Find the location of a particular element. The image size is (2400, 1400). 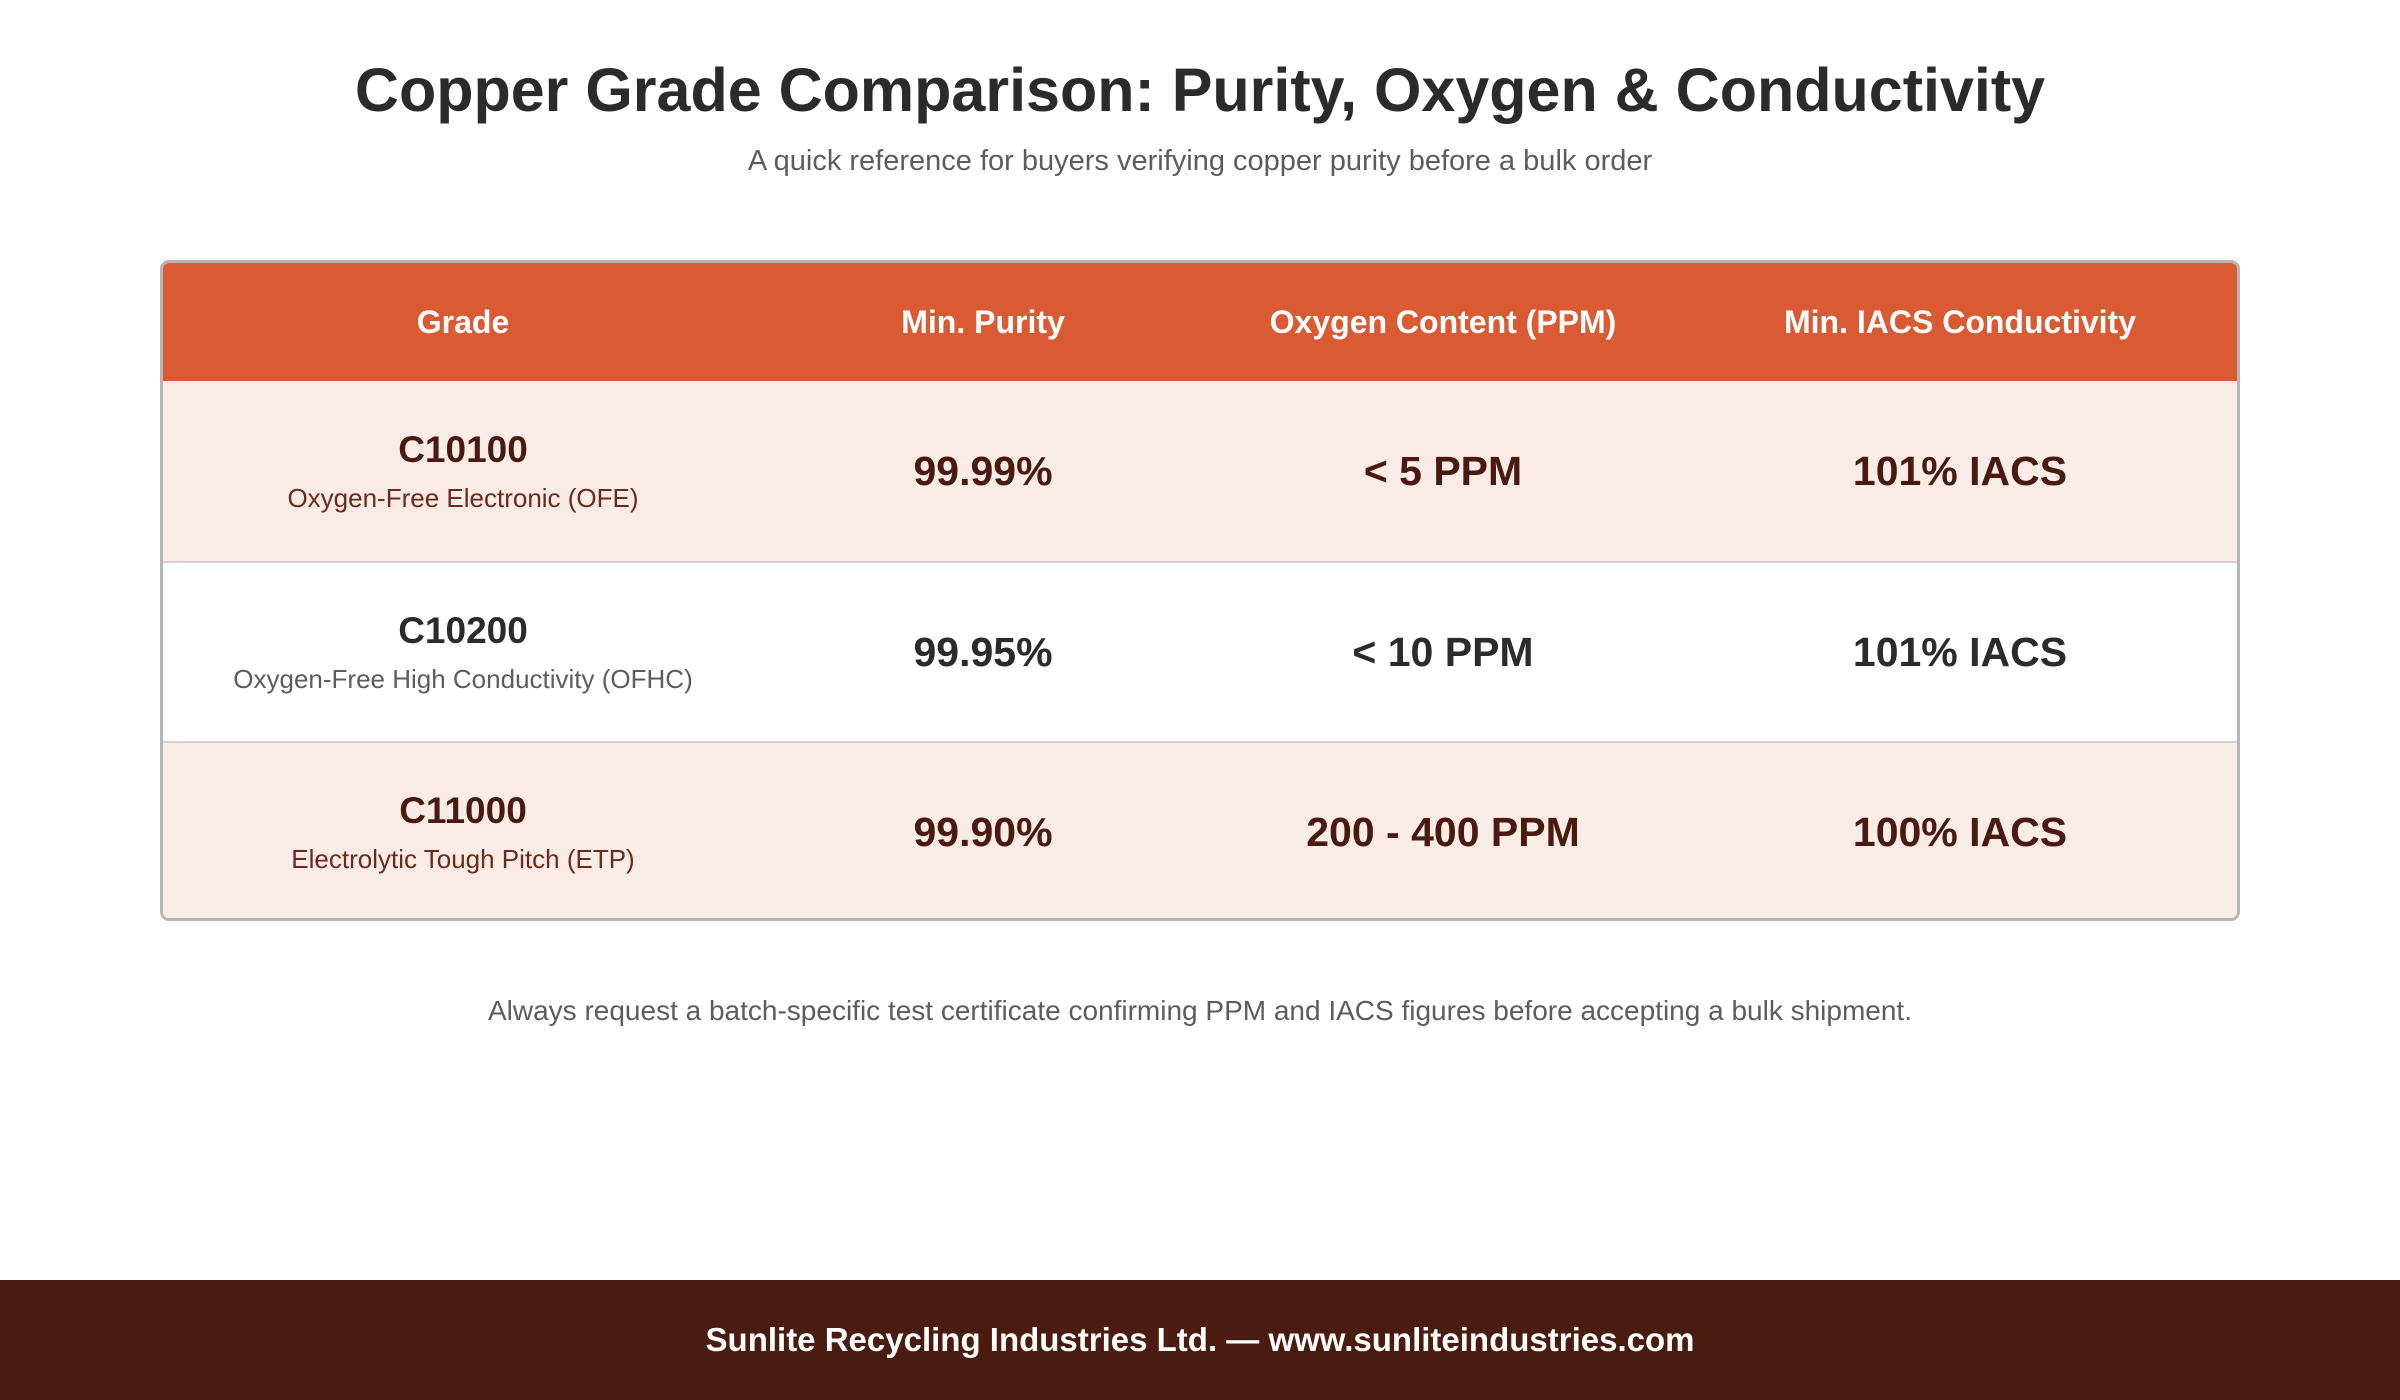

grade-code: C10100 is located at coordinates (463, 449).